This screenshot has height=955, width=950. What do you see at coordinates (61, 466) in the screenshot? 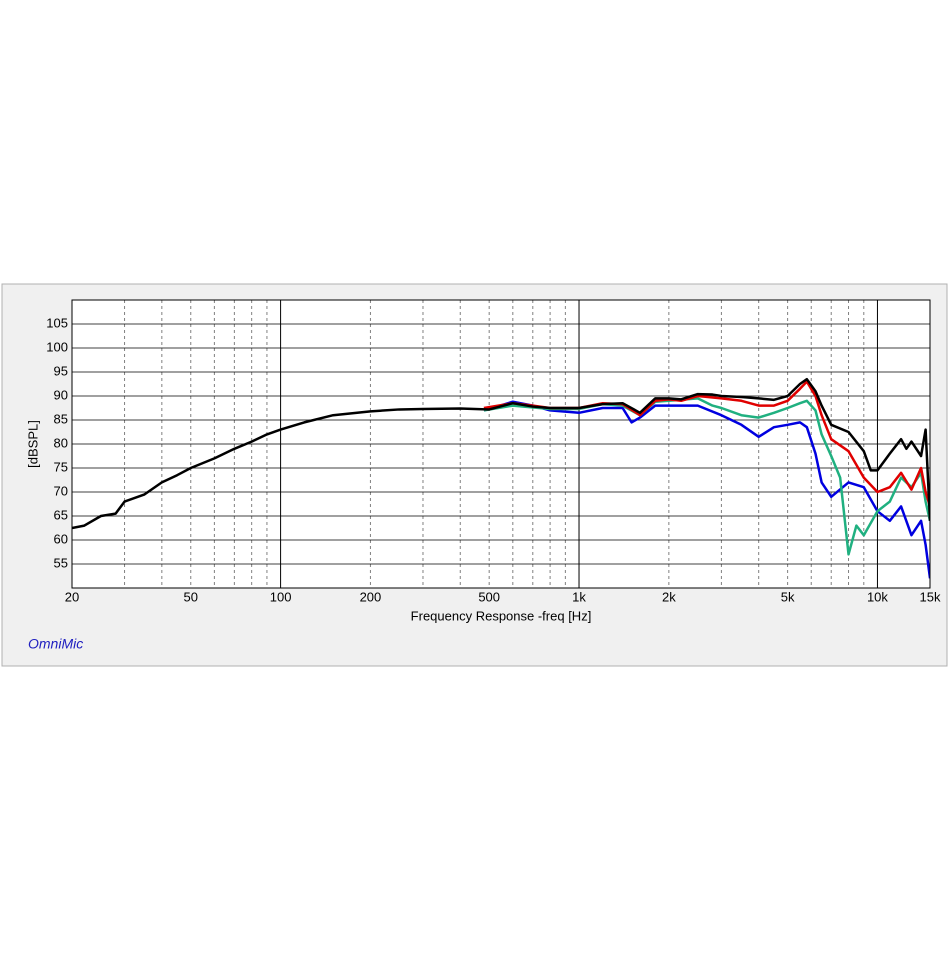
I see `y-tick-label: 75` at bounding box center [61, 466].